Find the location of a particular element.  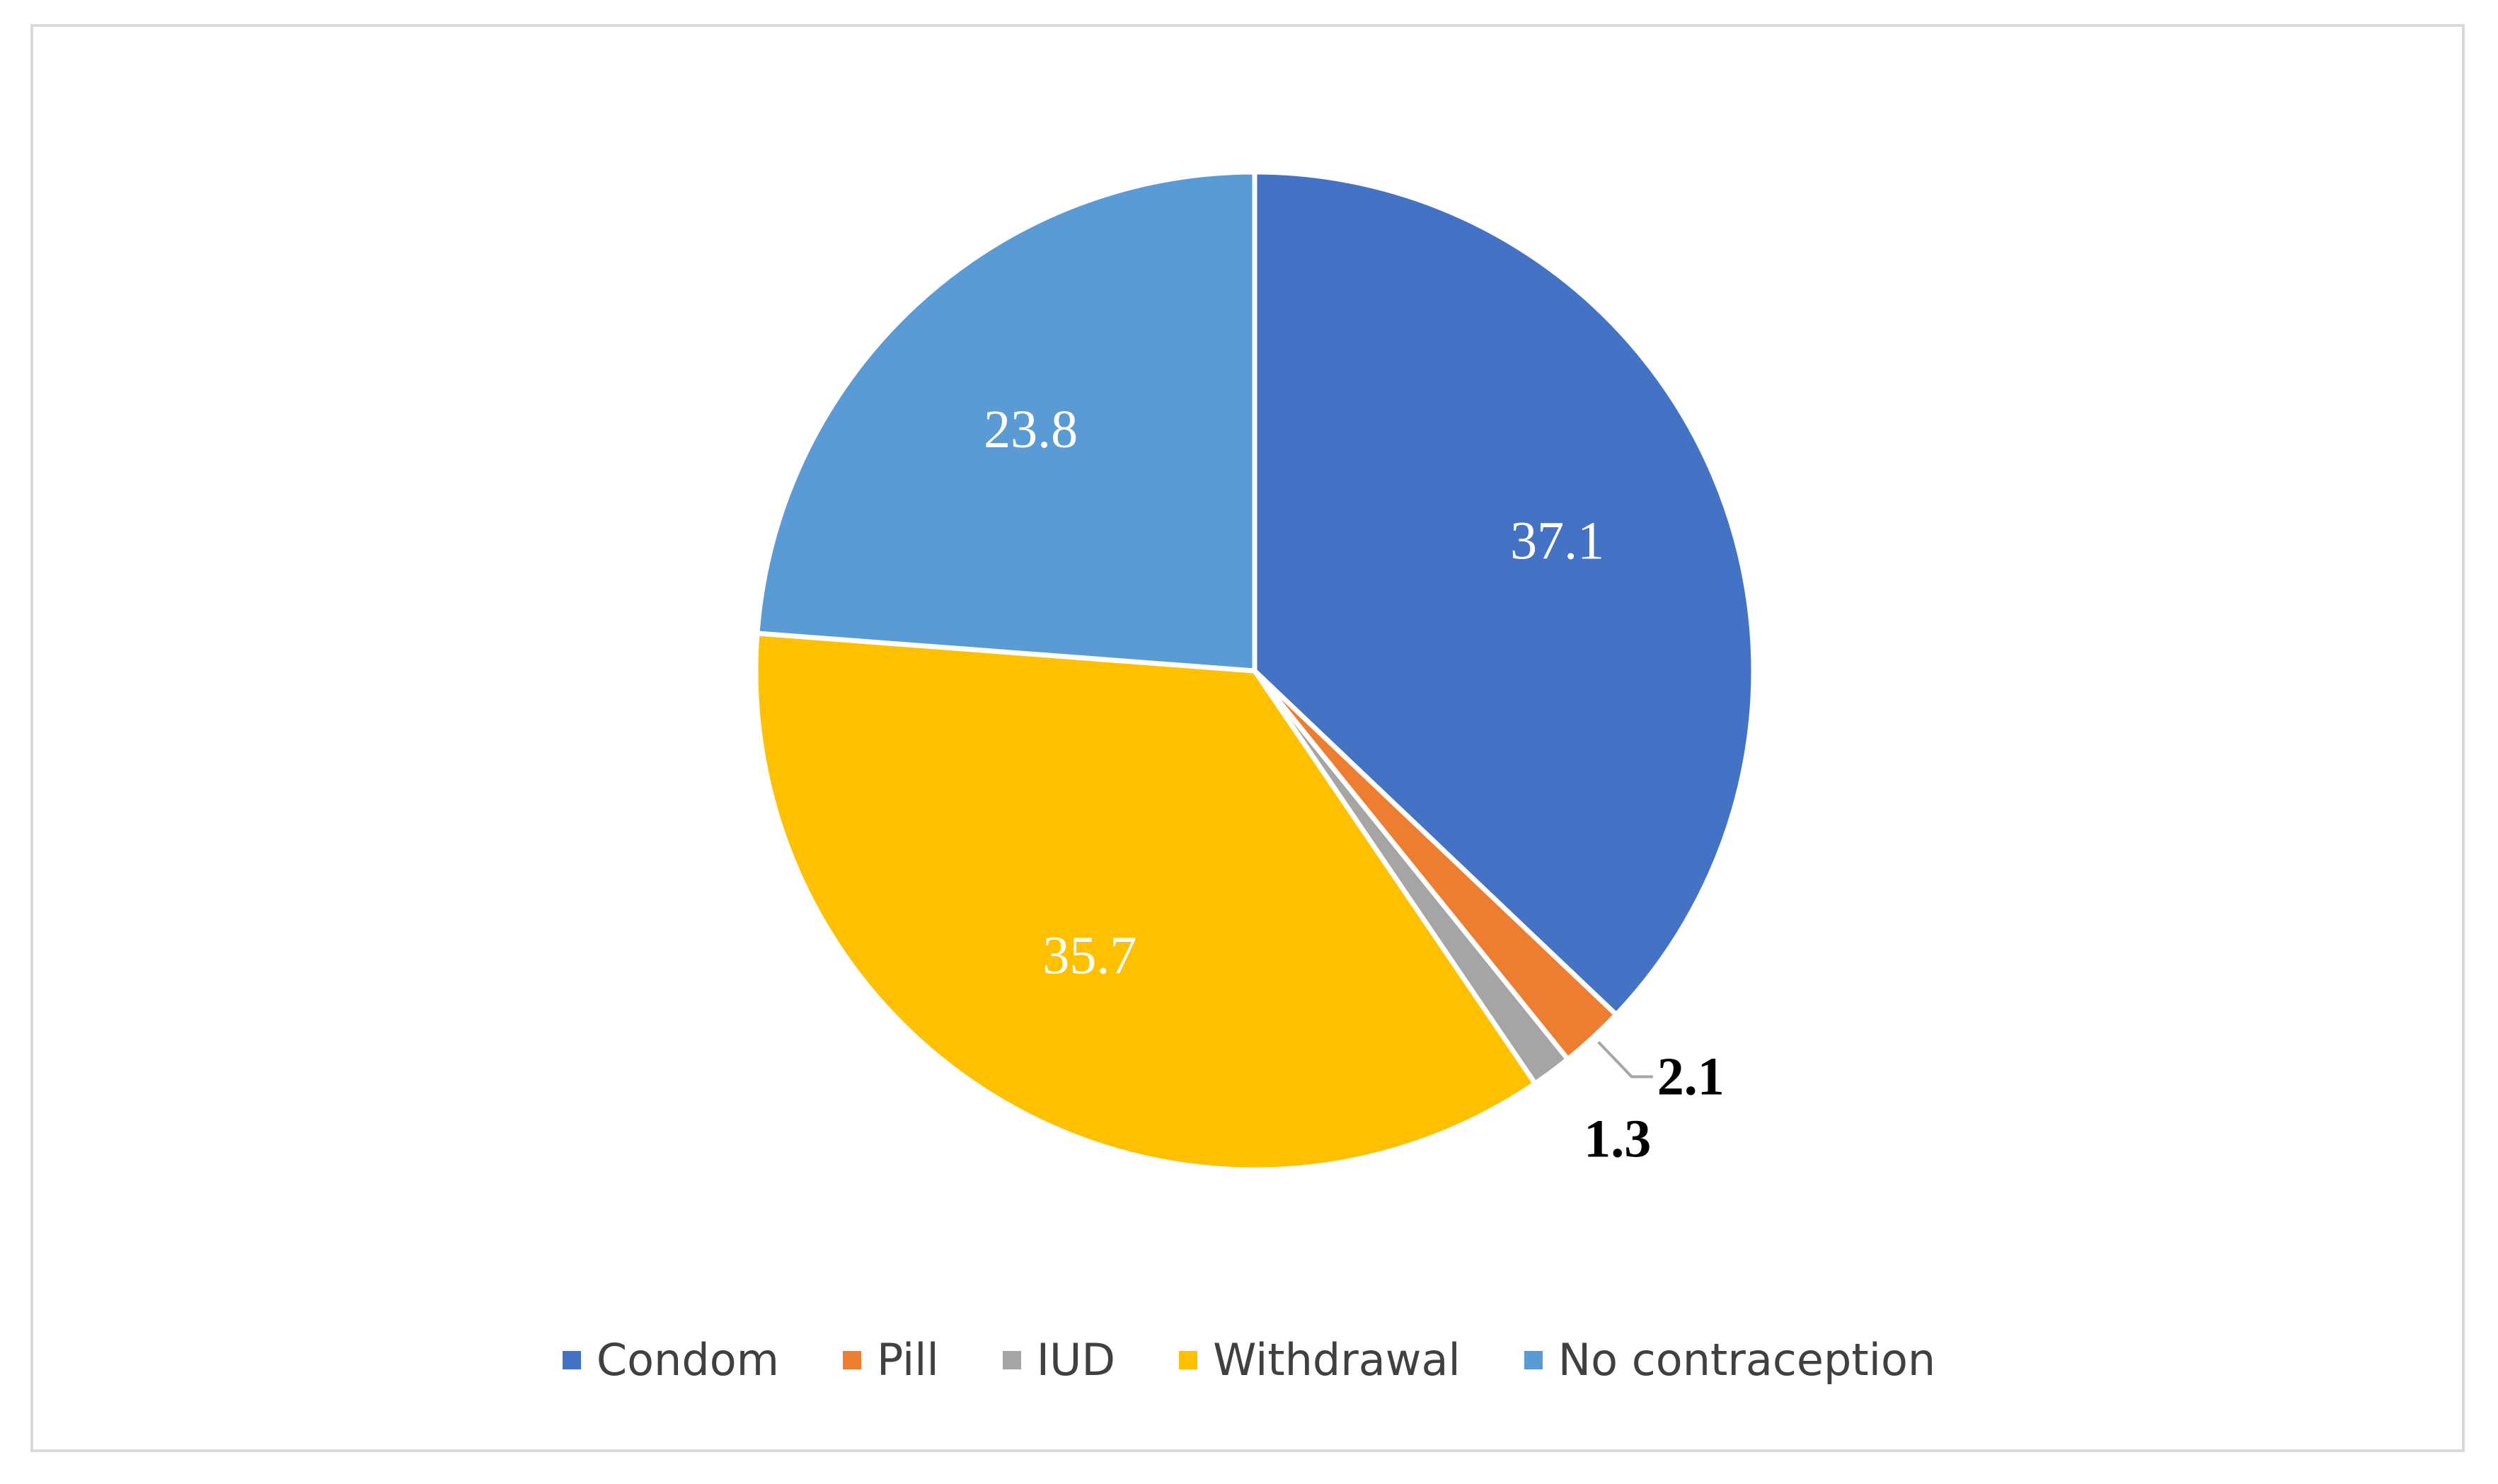

legend-item-pill: Pill is located at coordinates (891, 1360).